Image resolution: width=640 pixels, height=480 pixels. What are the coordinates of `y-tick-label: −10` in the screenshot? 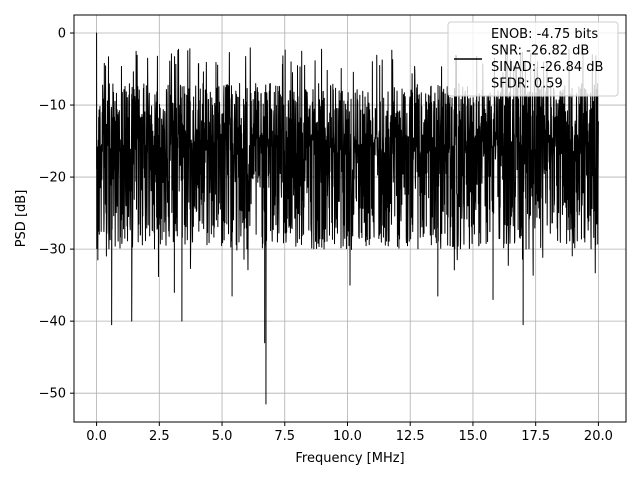 It's located at (52, 106).